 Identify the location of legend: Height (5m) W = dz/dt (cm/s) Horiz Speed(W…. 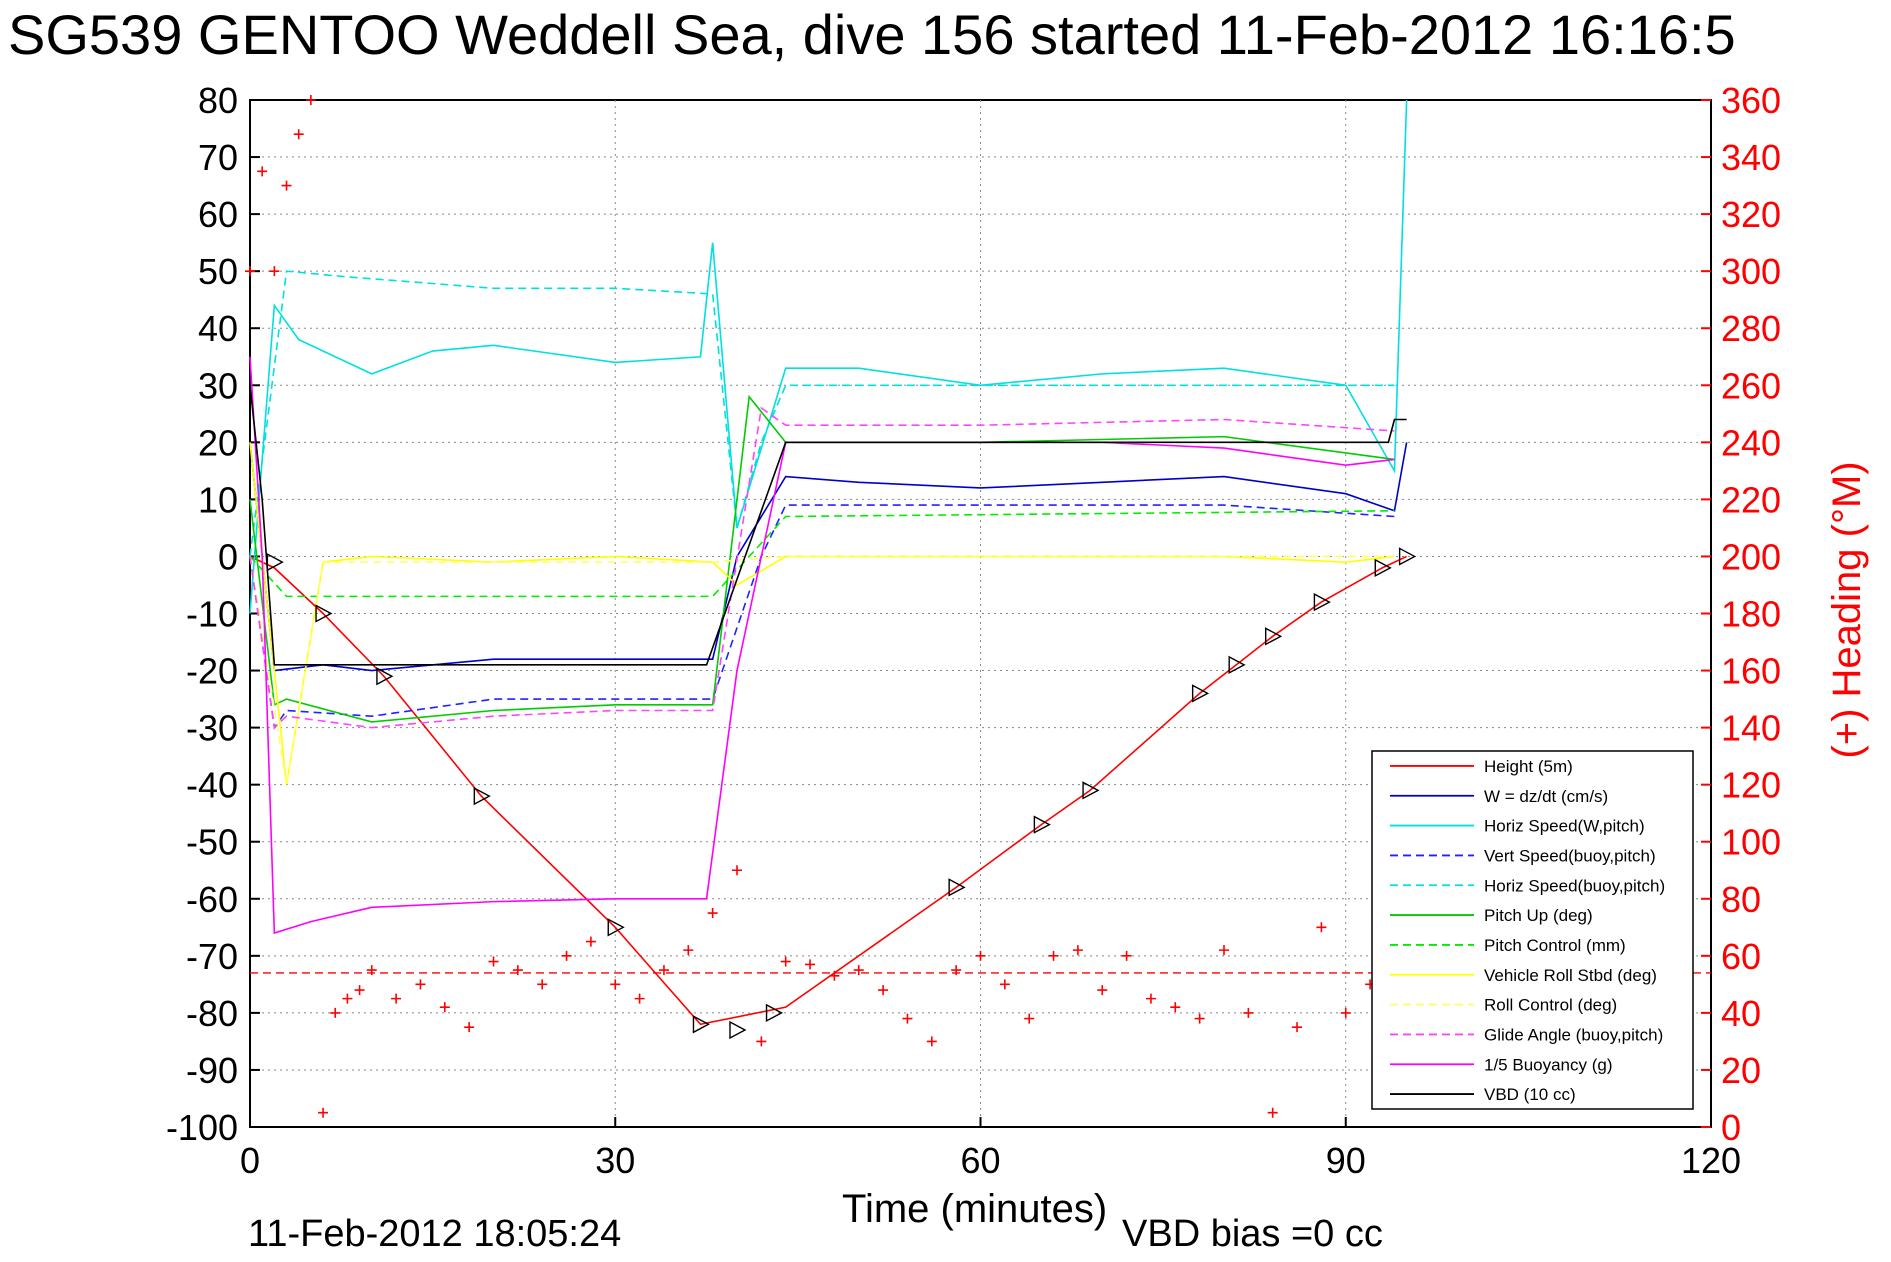
(1532, 930).